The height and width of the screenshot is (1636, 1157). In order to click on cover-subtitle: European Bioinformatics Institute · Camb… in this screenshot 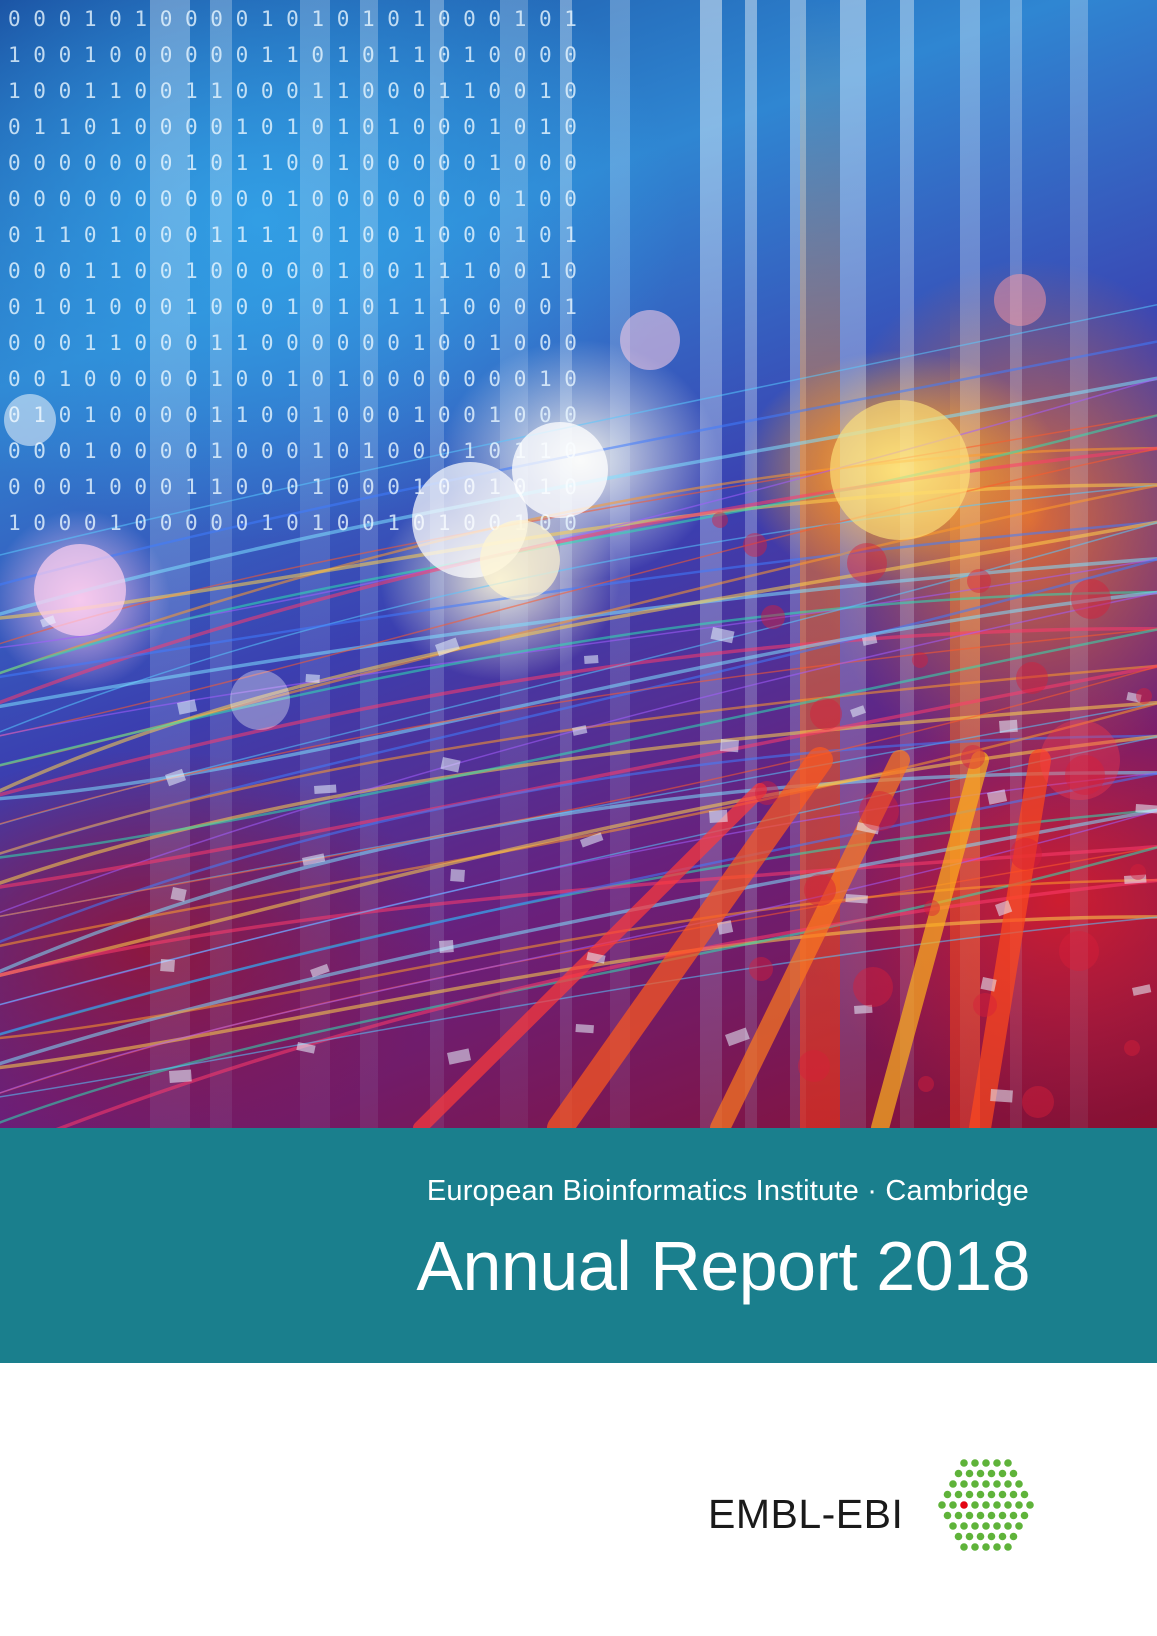, I will do `click(727, 1191)`.